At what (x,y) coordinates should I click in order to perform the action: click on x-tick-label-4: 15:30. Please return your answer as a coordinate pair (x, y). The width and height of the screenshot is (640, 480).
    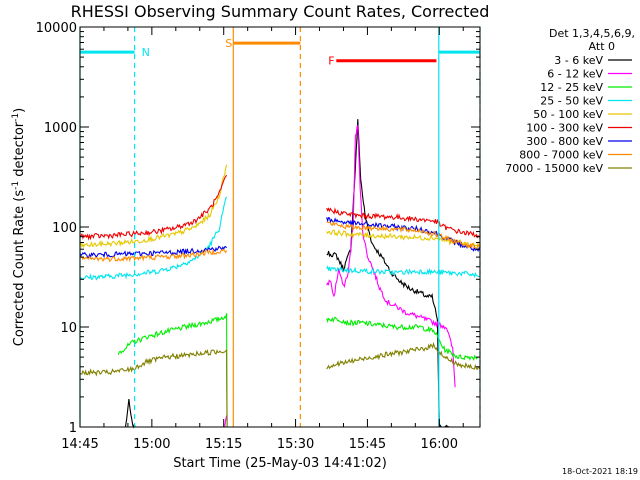
    Looking at the image, I should click on (295, 444).